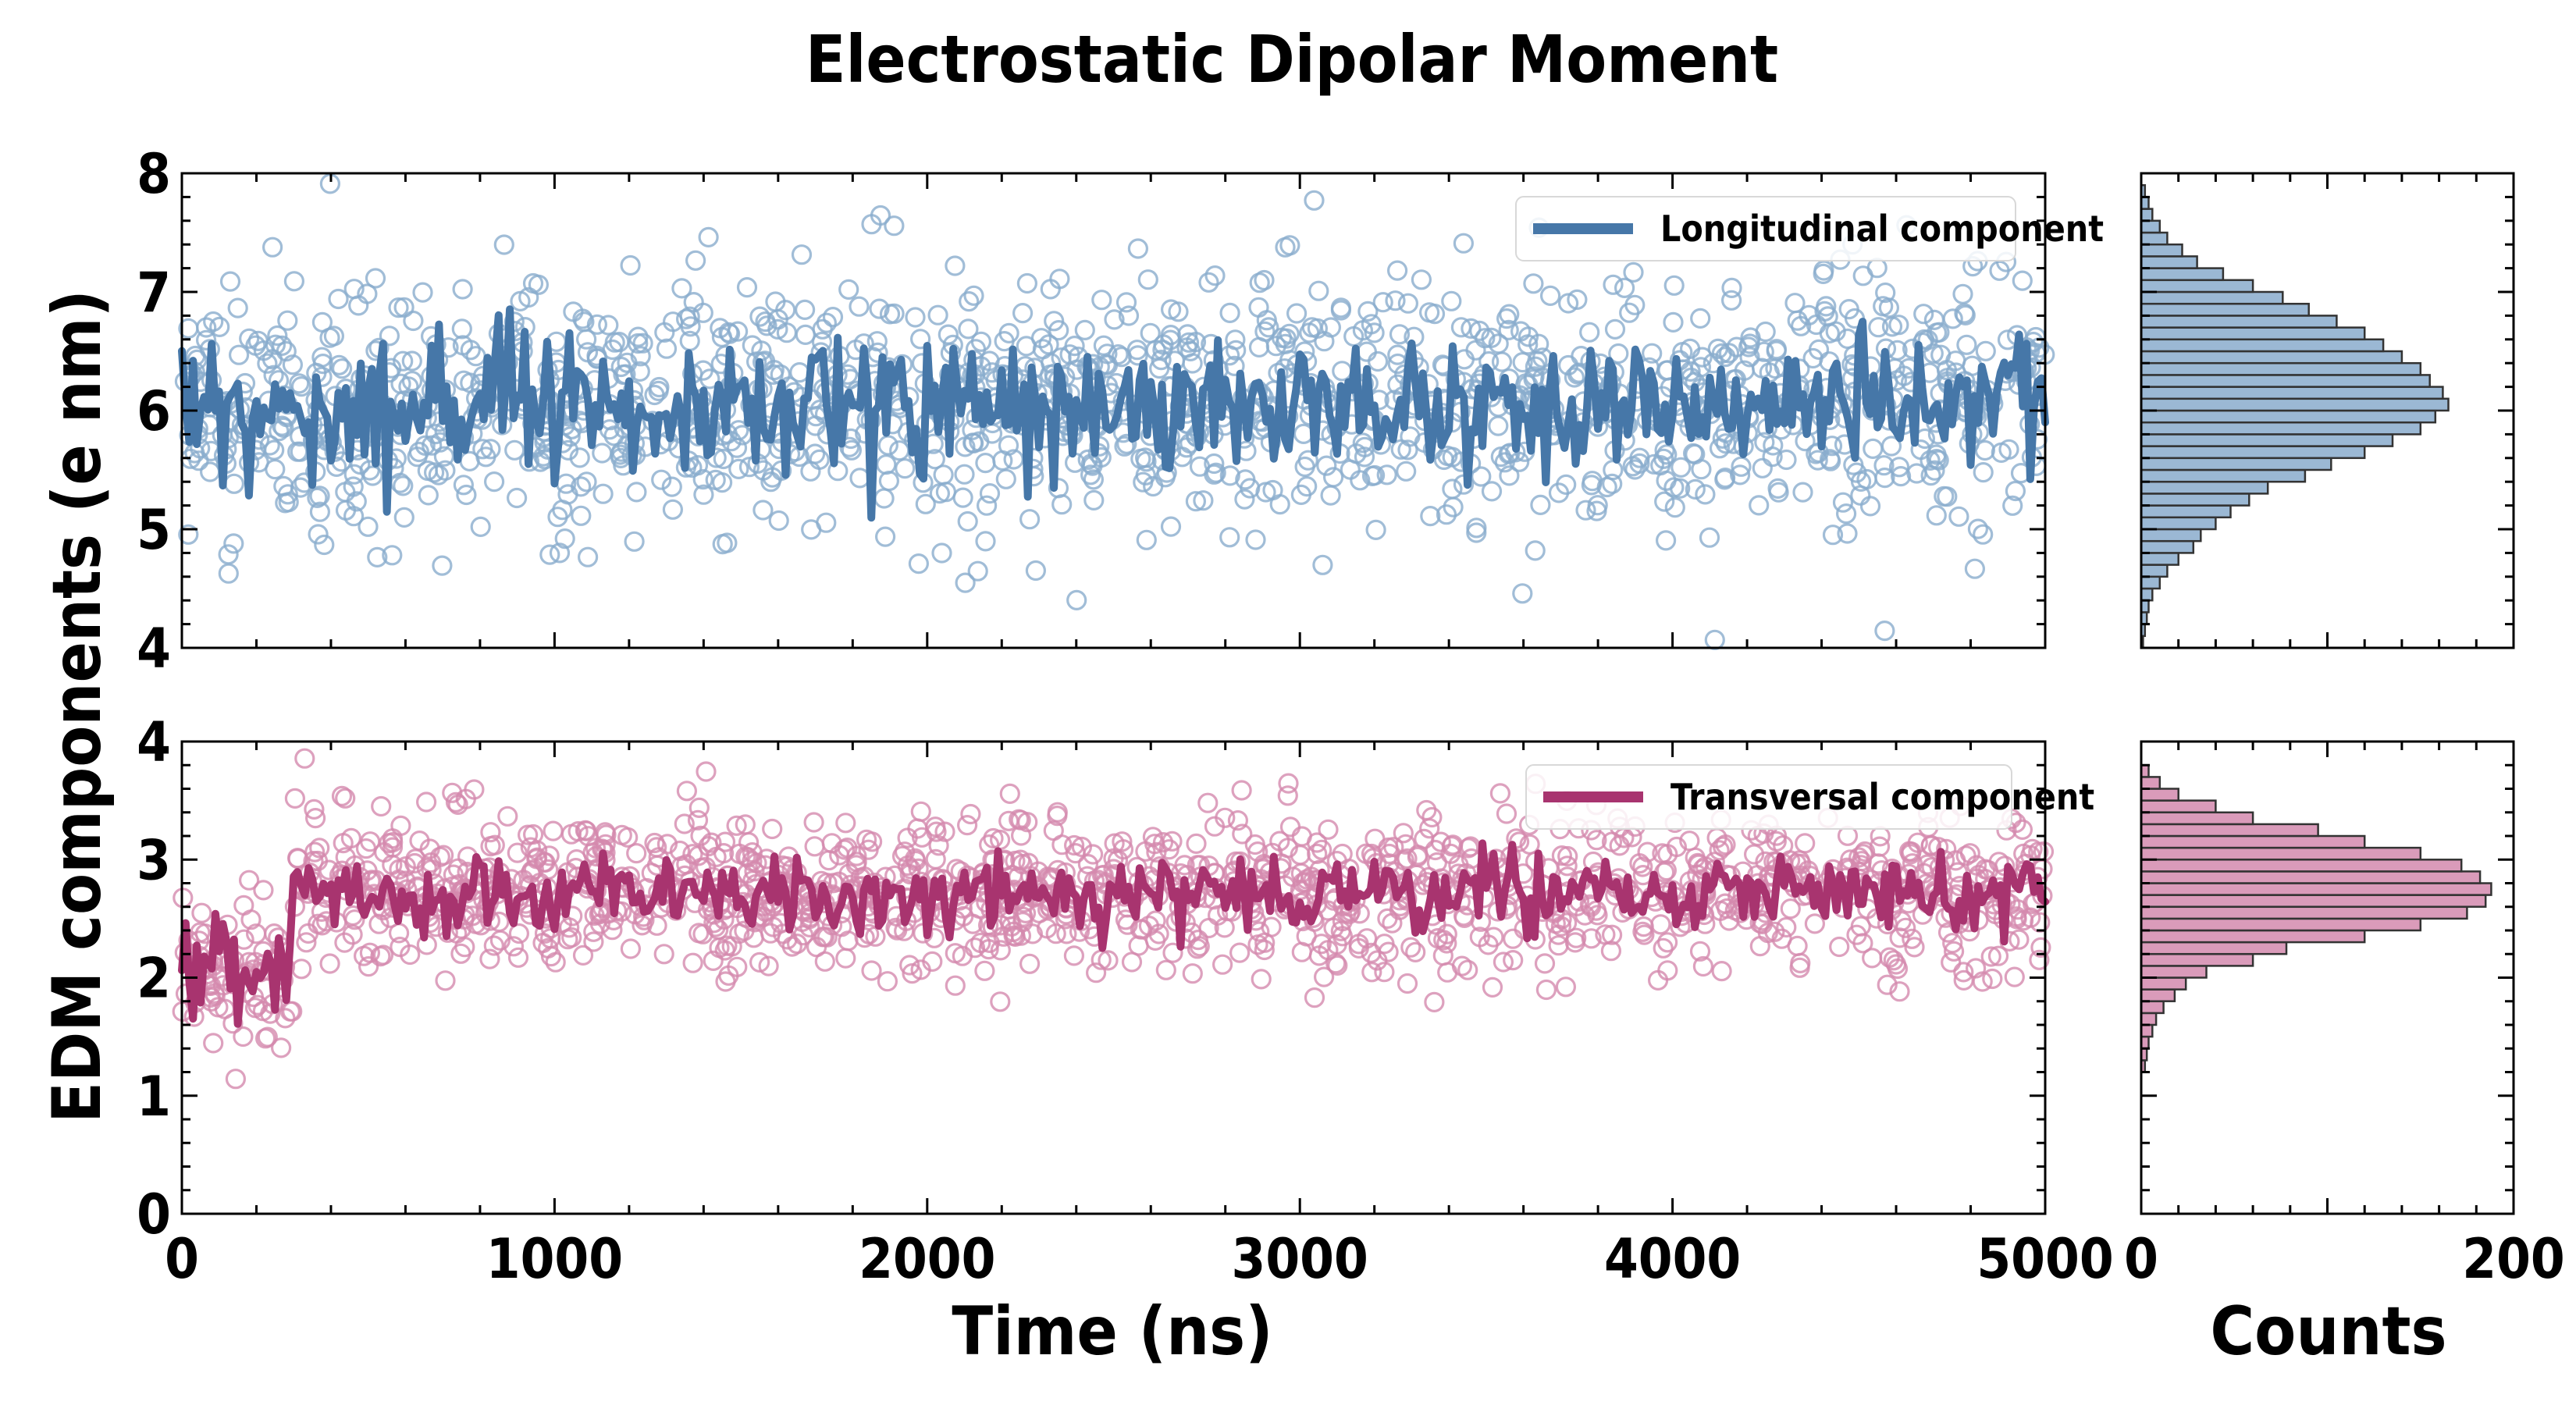 The width and height of the screenshot is (2576, 1405). I want to click on y-tick-label: 0, so click(154, 1215).